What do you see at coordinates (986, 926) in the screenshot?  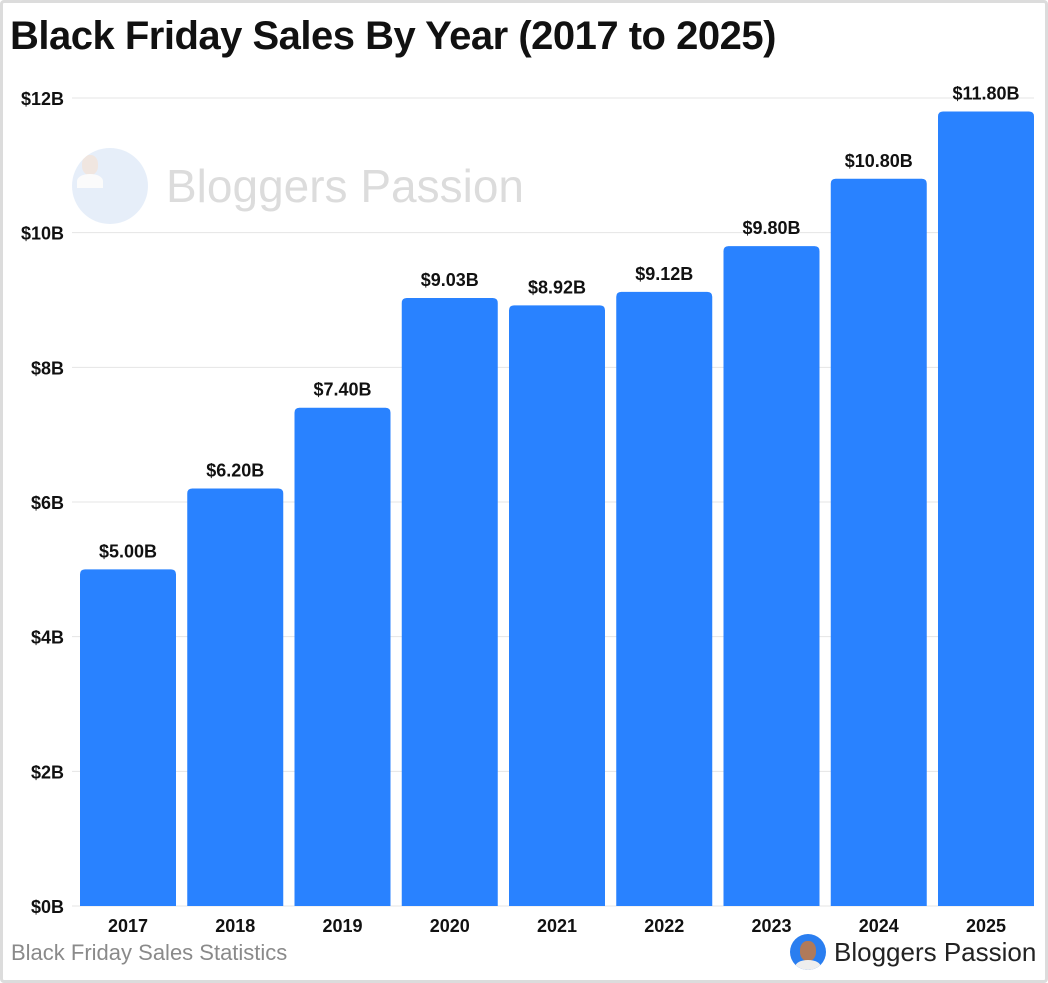 I see `x-tick-label: 2025` at bounding box center [986, 926].